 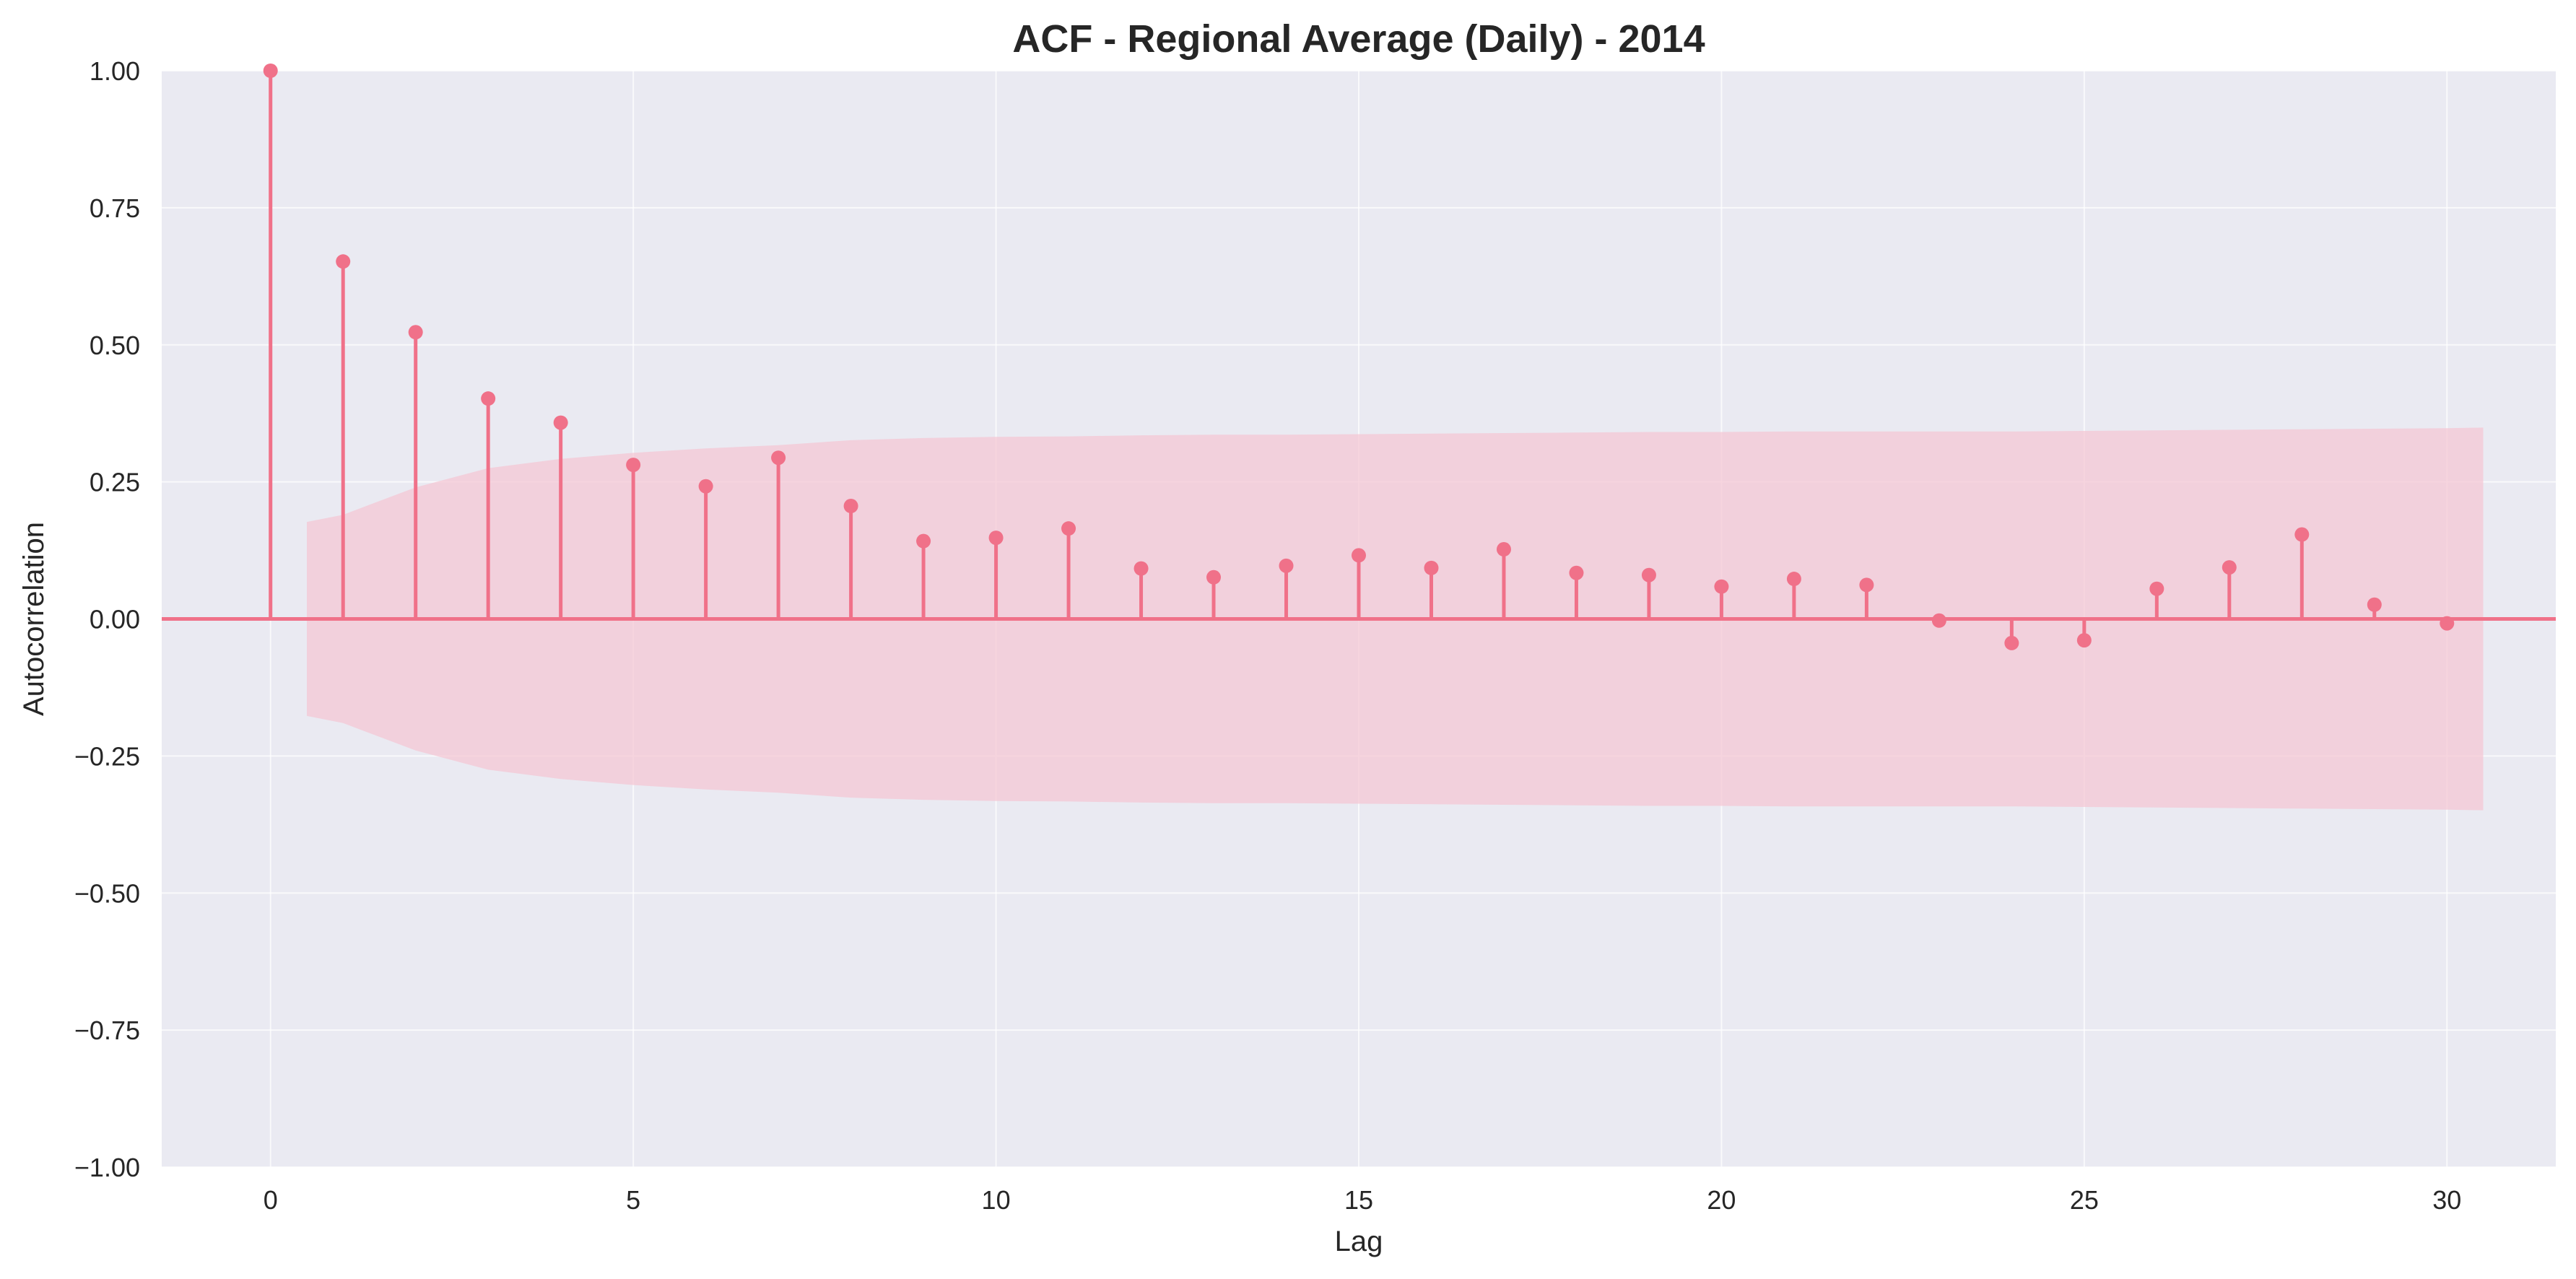 What do you see at coordinates (115, 208) in the screenshot?
I see `y-tick-label: 0.75` at bounding box center [115, 208].